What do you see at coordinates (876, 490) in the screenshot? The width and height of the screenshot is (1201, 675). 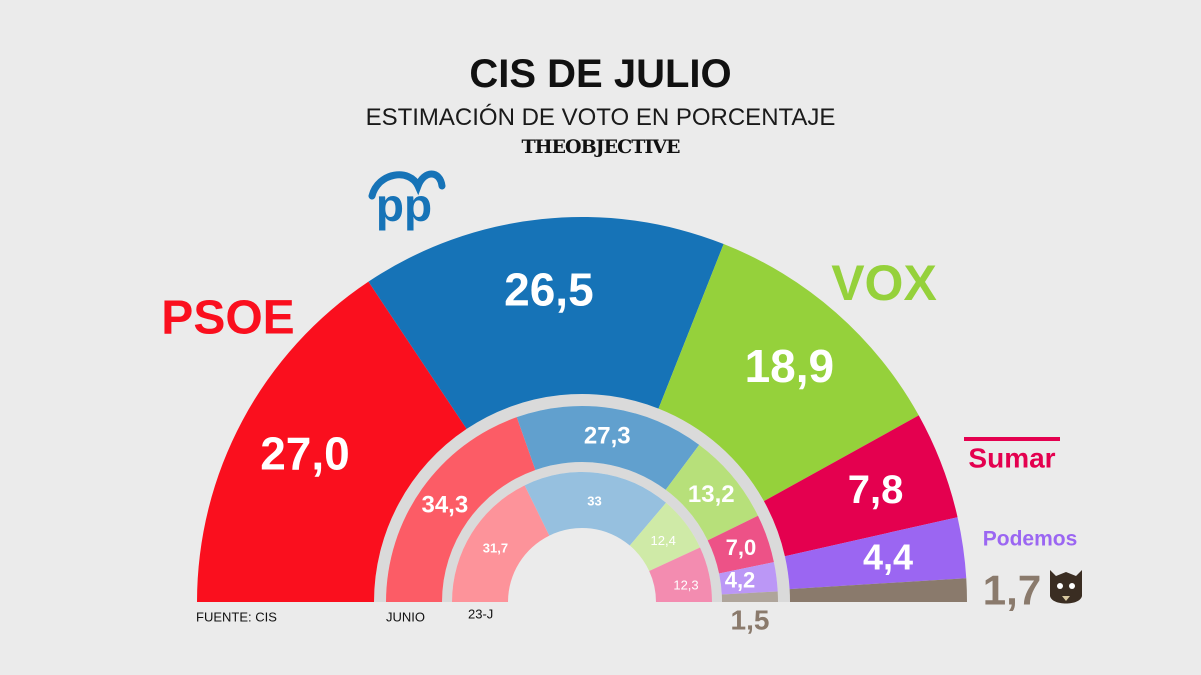 I see `label-julio-sumar: 7,8` at bounding box center [876, 490].